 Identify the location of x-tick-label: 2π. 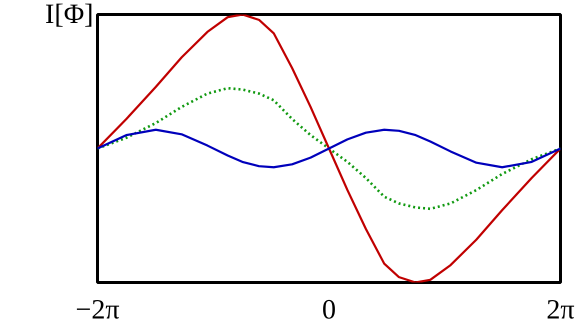
(560, 310).